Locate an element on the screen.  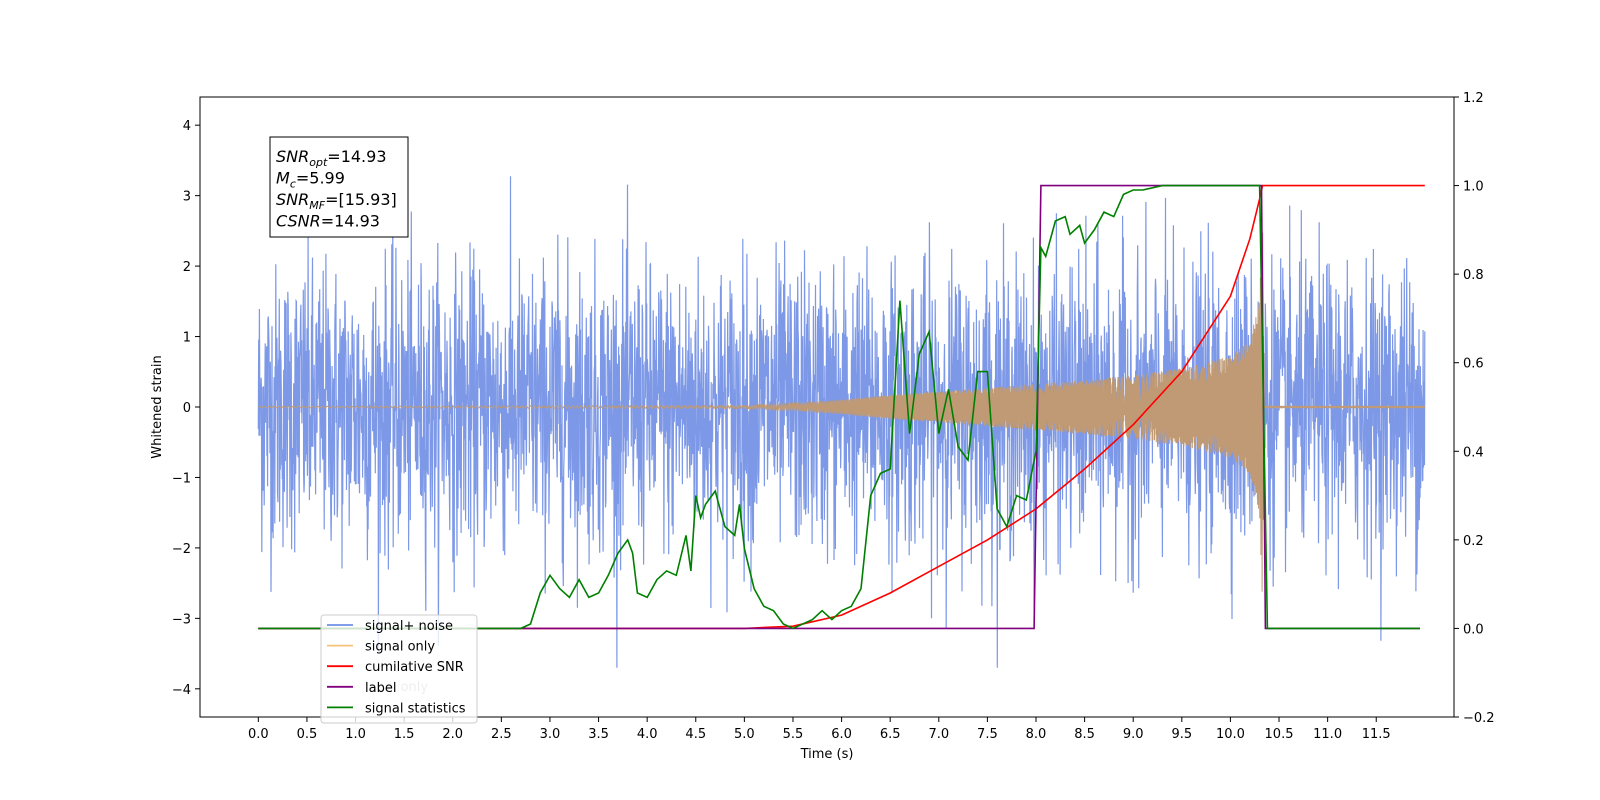
y-axis-label: Whitened strain is located at coordinates (157, 406).